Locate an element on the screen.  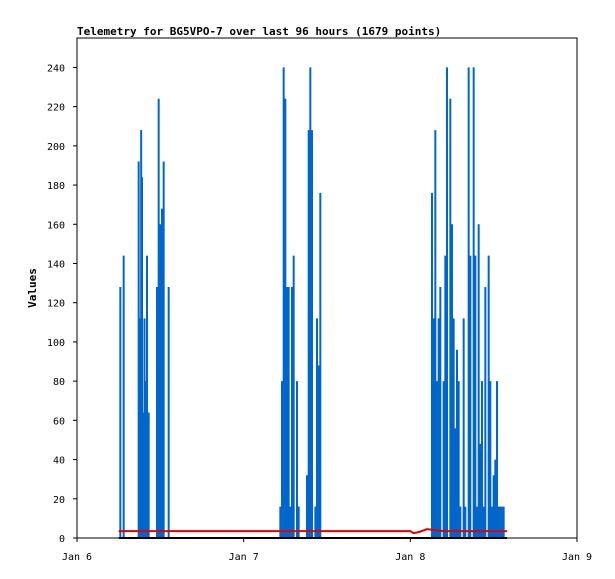
y-tick-label: 120 is located at coordinates (56, 304).